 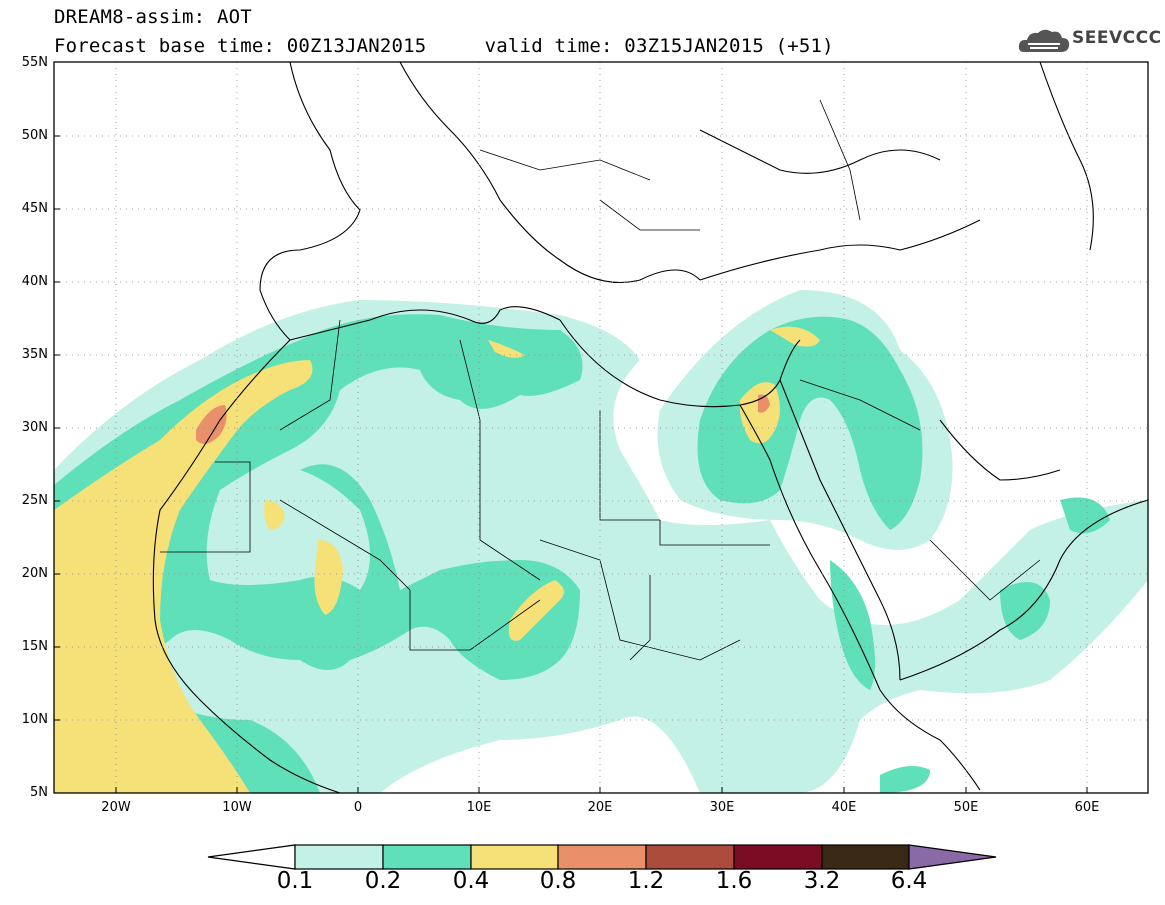 I want to click on colorbar-label: 0.8, so click(x=558, y=881).